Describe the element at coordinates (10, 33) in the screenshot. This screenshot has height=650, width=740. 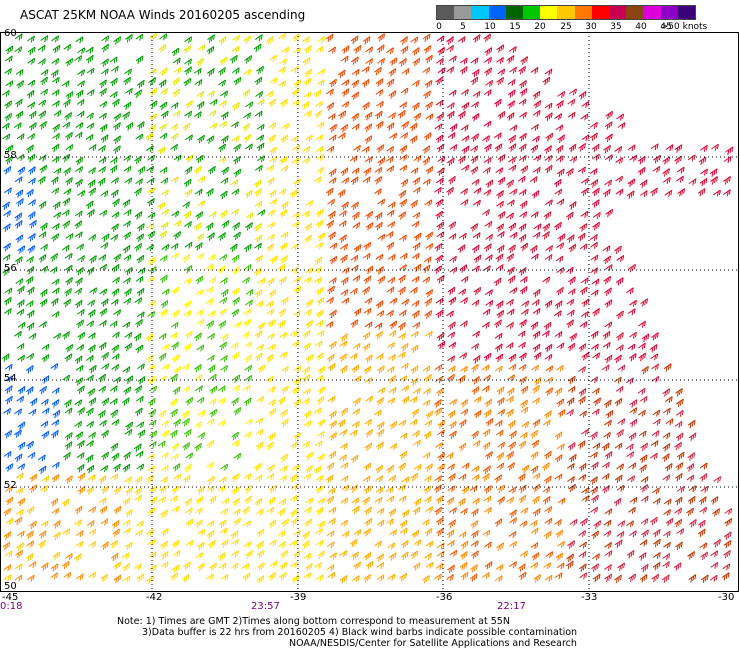
I see `lat-label-60: 60` at that location.